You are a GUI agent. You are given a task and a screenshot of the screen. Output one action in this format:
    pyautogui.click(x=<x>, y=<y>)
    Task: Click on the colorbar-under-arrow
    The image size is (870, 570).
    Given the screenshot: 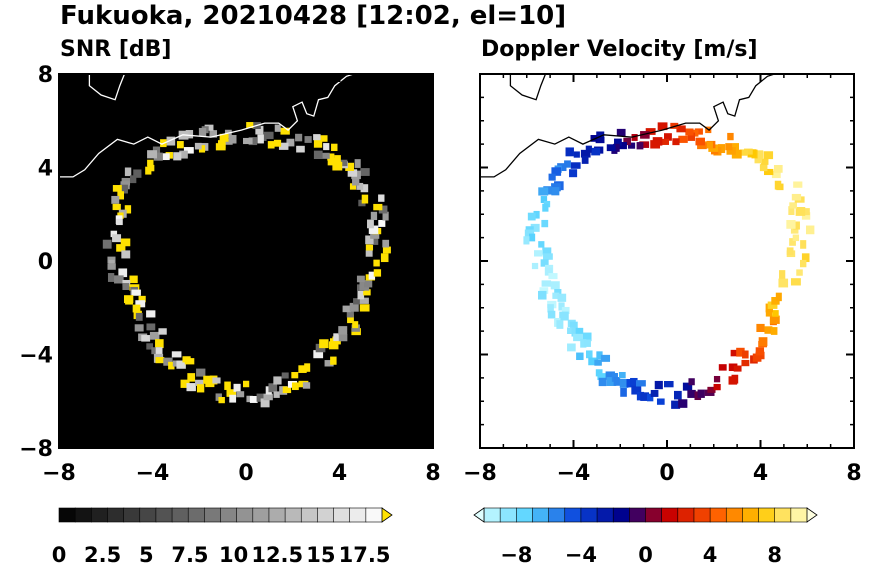 What is the action you would take?
    pyautogui.click(x=479, y=515)
    